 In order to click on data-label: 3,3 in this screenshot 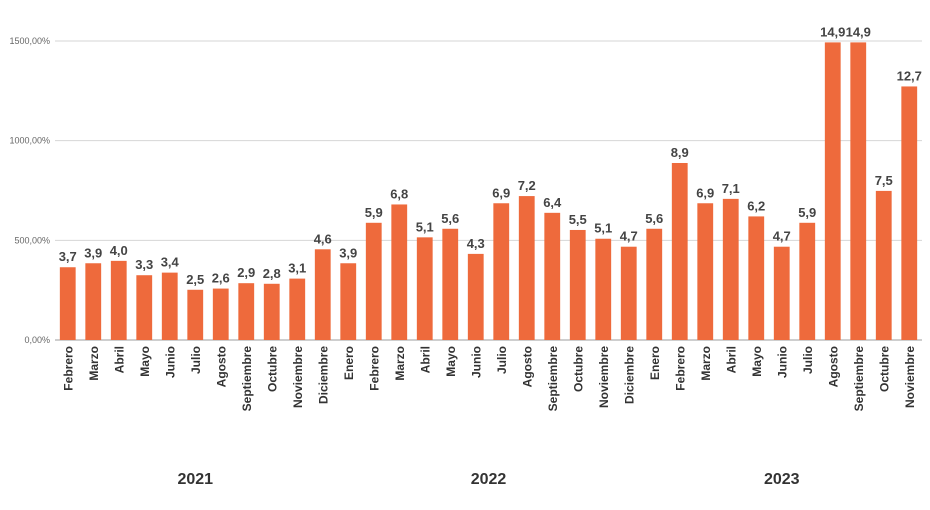, I will do `click(144, 264)`.